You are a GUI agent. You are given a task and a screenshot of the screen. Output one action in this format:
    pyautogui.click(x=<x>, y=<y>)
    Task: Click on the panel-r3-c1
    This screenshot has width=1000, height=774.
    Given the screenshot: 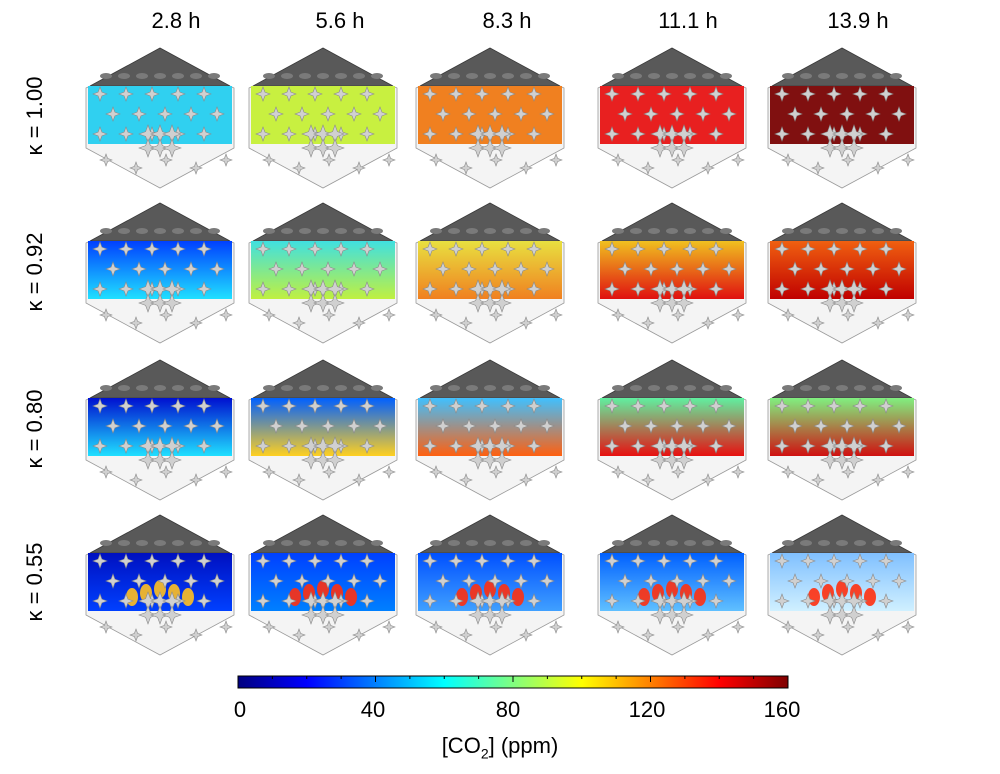 What is the action you would take?
    pyautogui.click(x=160, y=430)
    